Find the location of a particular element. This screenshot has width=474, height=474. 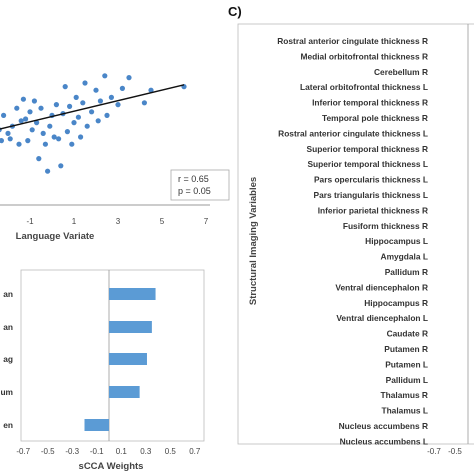

roi-label: Thalamus R is located at coordinates (404, 395).